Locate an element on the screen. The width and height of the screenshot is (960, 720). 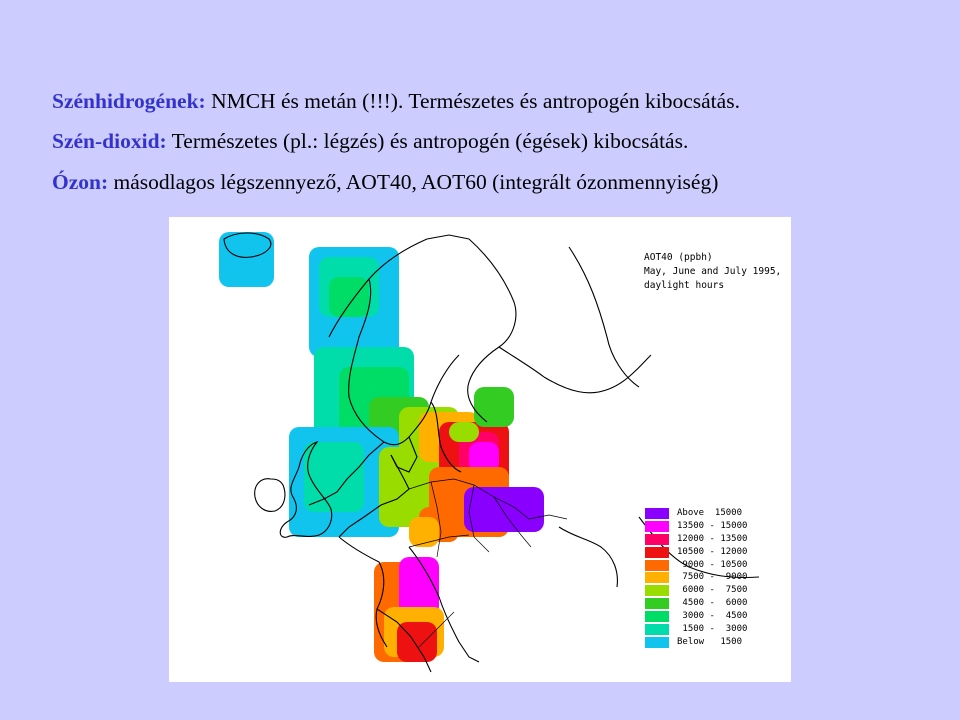
legend-label: 3000 - 4500 is located at coordinates (712, 616).